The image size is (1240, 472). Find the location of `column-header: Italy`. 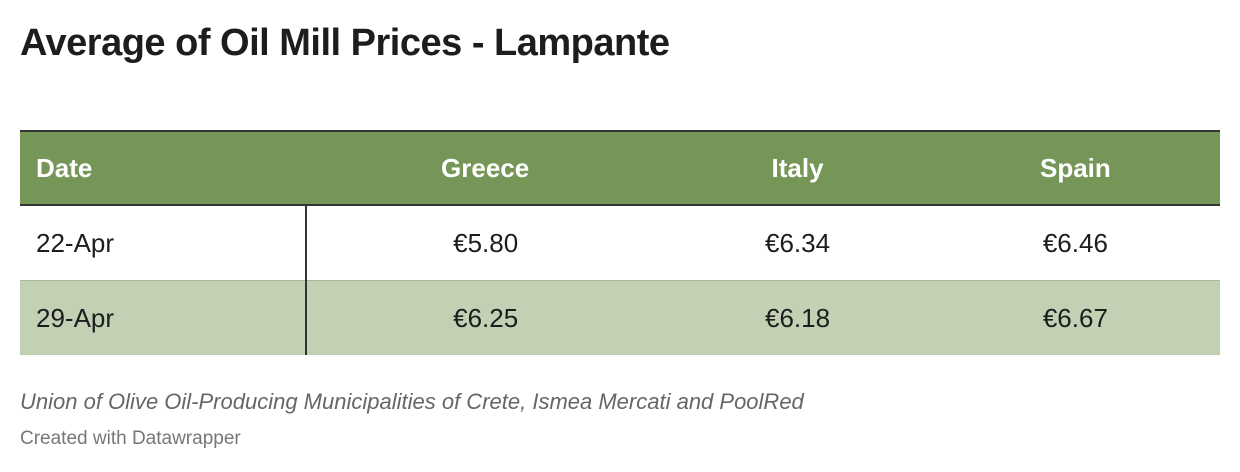

column-header: Italy is located at coordinates (797, 167).